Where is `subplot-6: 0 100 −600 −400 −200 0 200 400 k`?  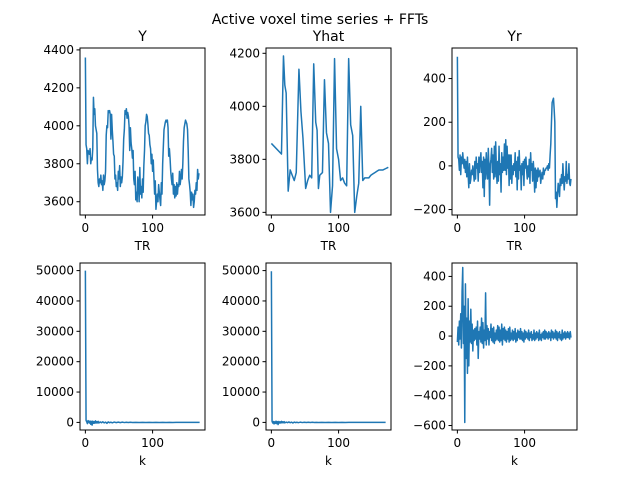
subplot-6: 0 100 −600 −400 −200 0 200 400 k is located at coordinates (495, 365).